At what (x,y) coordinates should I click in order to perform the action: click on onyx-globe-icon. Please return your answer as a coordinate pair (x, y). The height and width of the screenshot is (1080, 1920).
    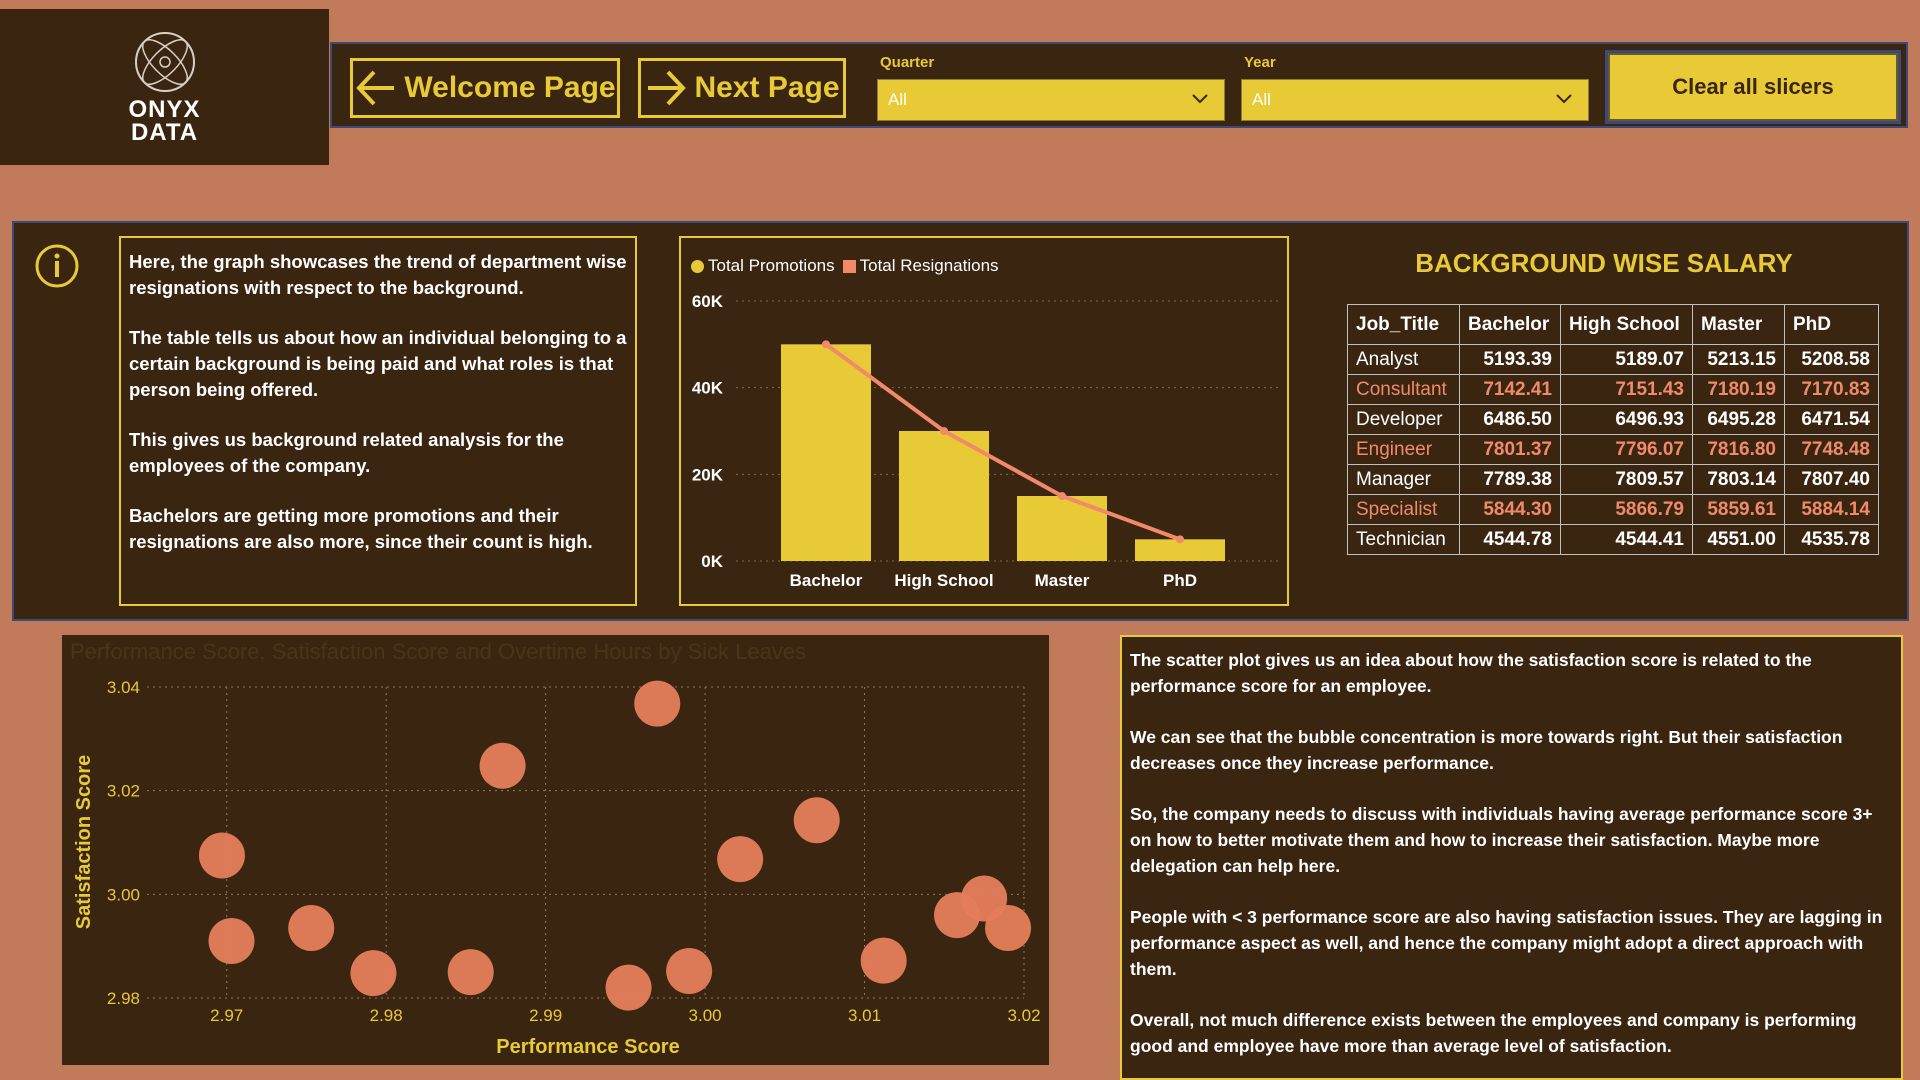
    Looking at the image, I should click on (164, 62).